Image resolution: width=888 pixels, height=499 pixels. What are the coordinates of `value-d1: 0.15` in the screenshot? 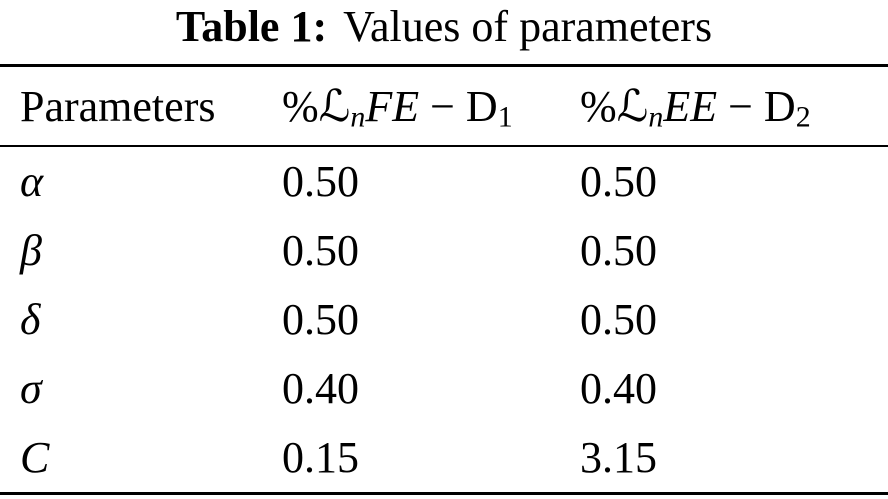 It's located at (320, 457).